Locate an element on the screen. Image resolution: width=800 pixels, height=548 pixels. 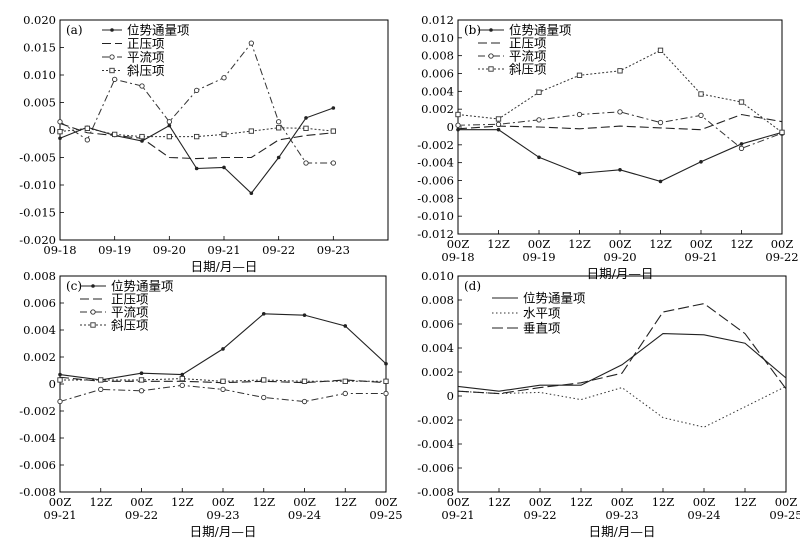
y-tick-label: 0 is located at coordinates (450, 127).